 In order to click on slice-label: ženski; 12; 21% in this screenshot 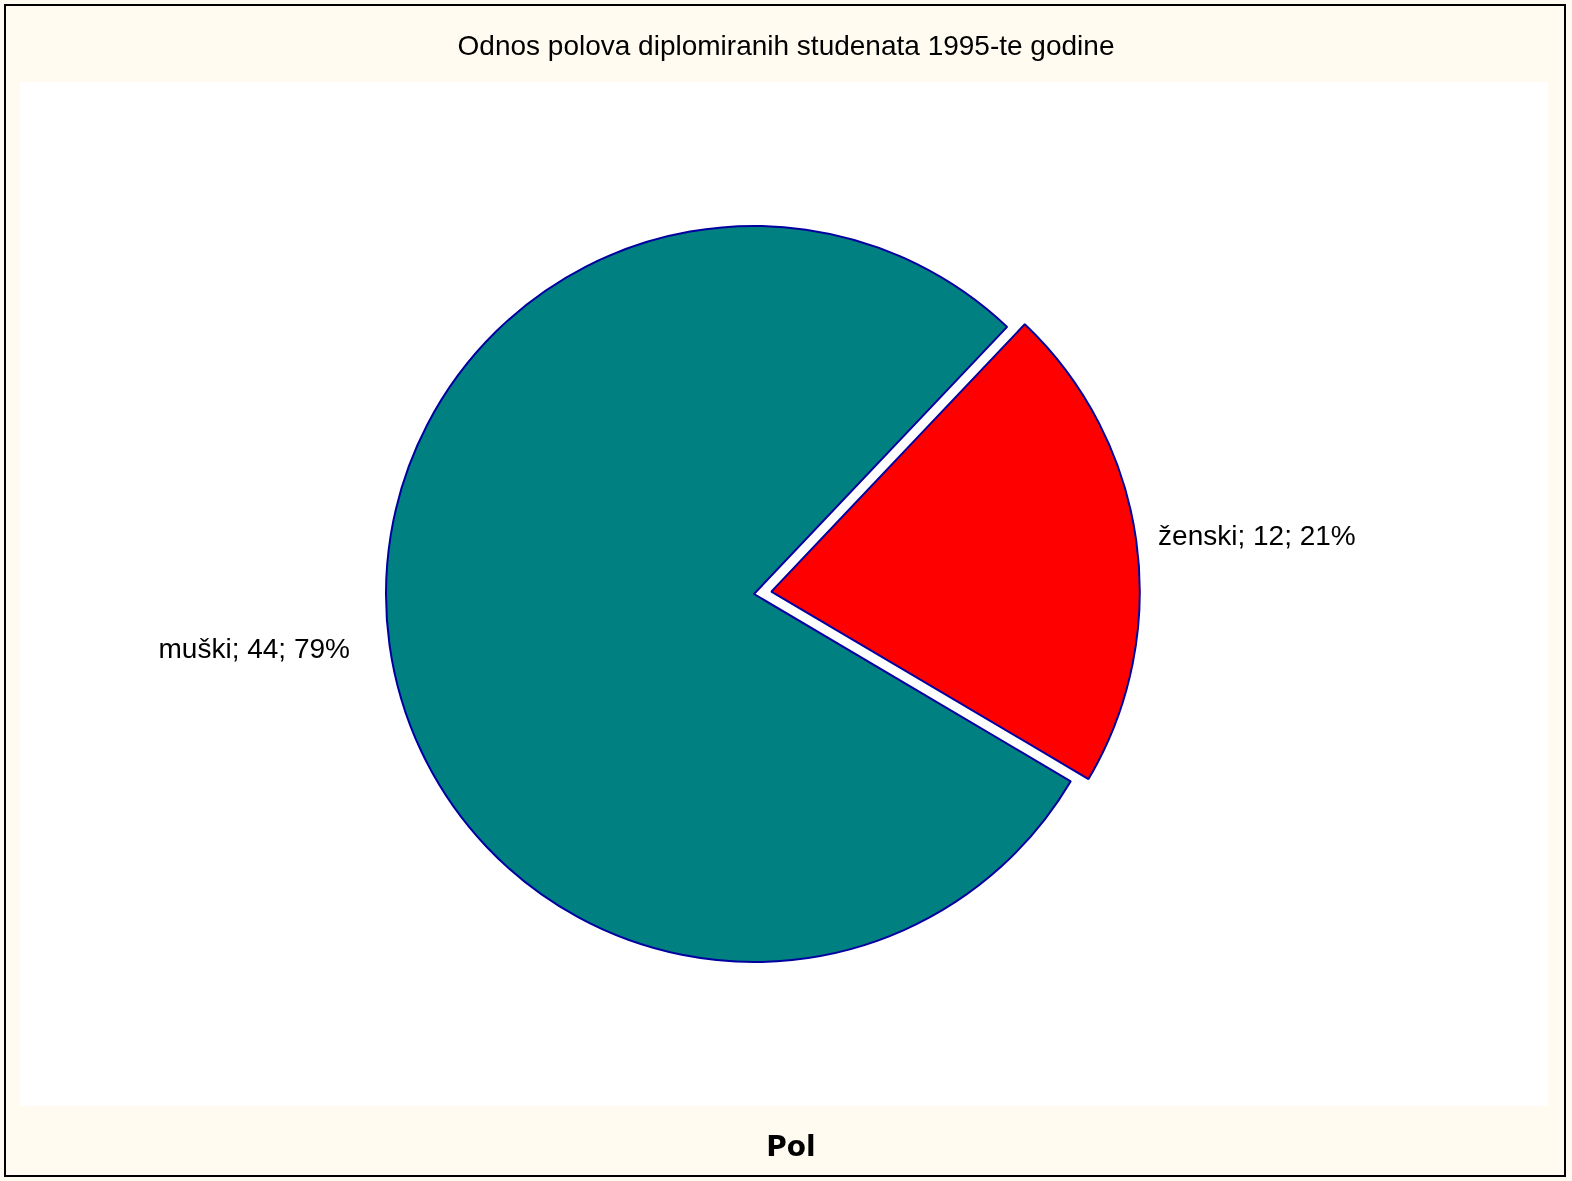, I will do `click(1257, 536)`.